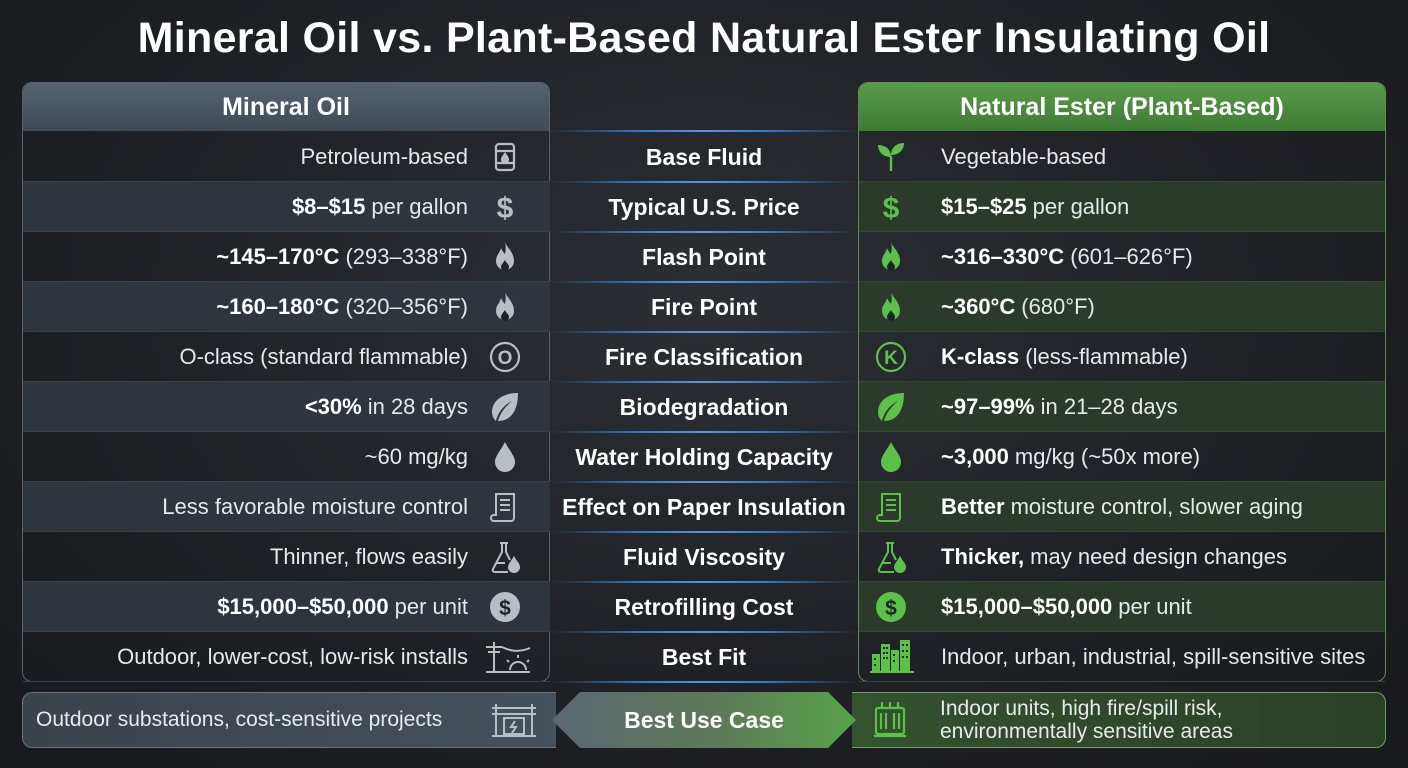  I want to click on mineral-oil-value-emphasis: <30%, so click(333, 406).